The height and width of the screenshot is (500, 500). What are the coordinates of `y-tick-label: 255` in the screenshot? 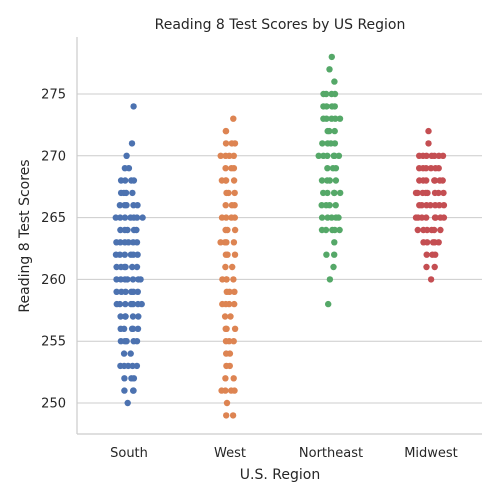 It's located at (53, 342).